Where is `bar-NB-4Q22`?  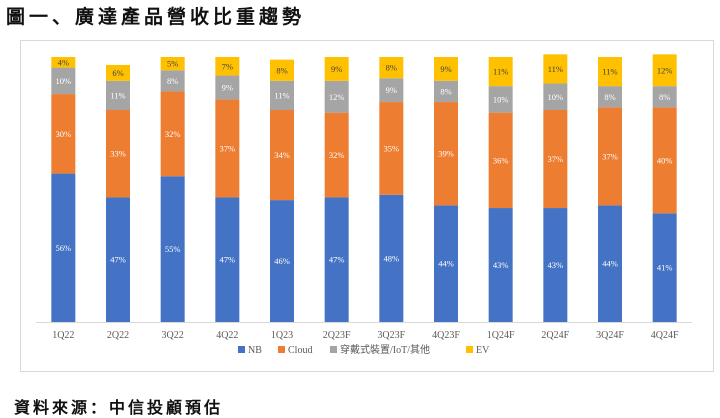 bar-NB-4Q22 is located at coordinates (227, 259).